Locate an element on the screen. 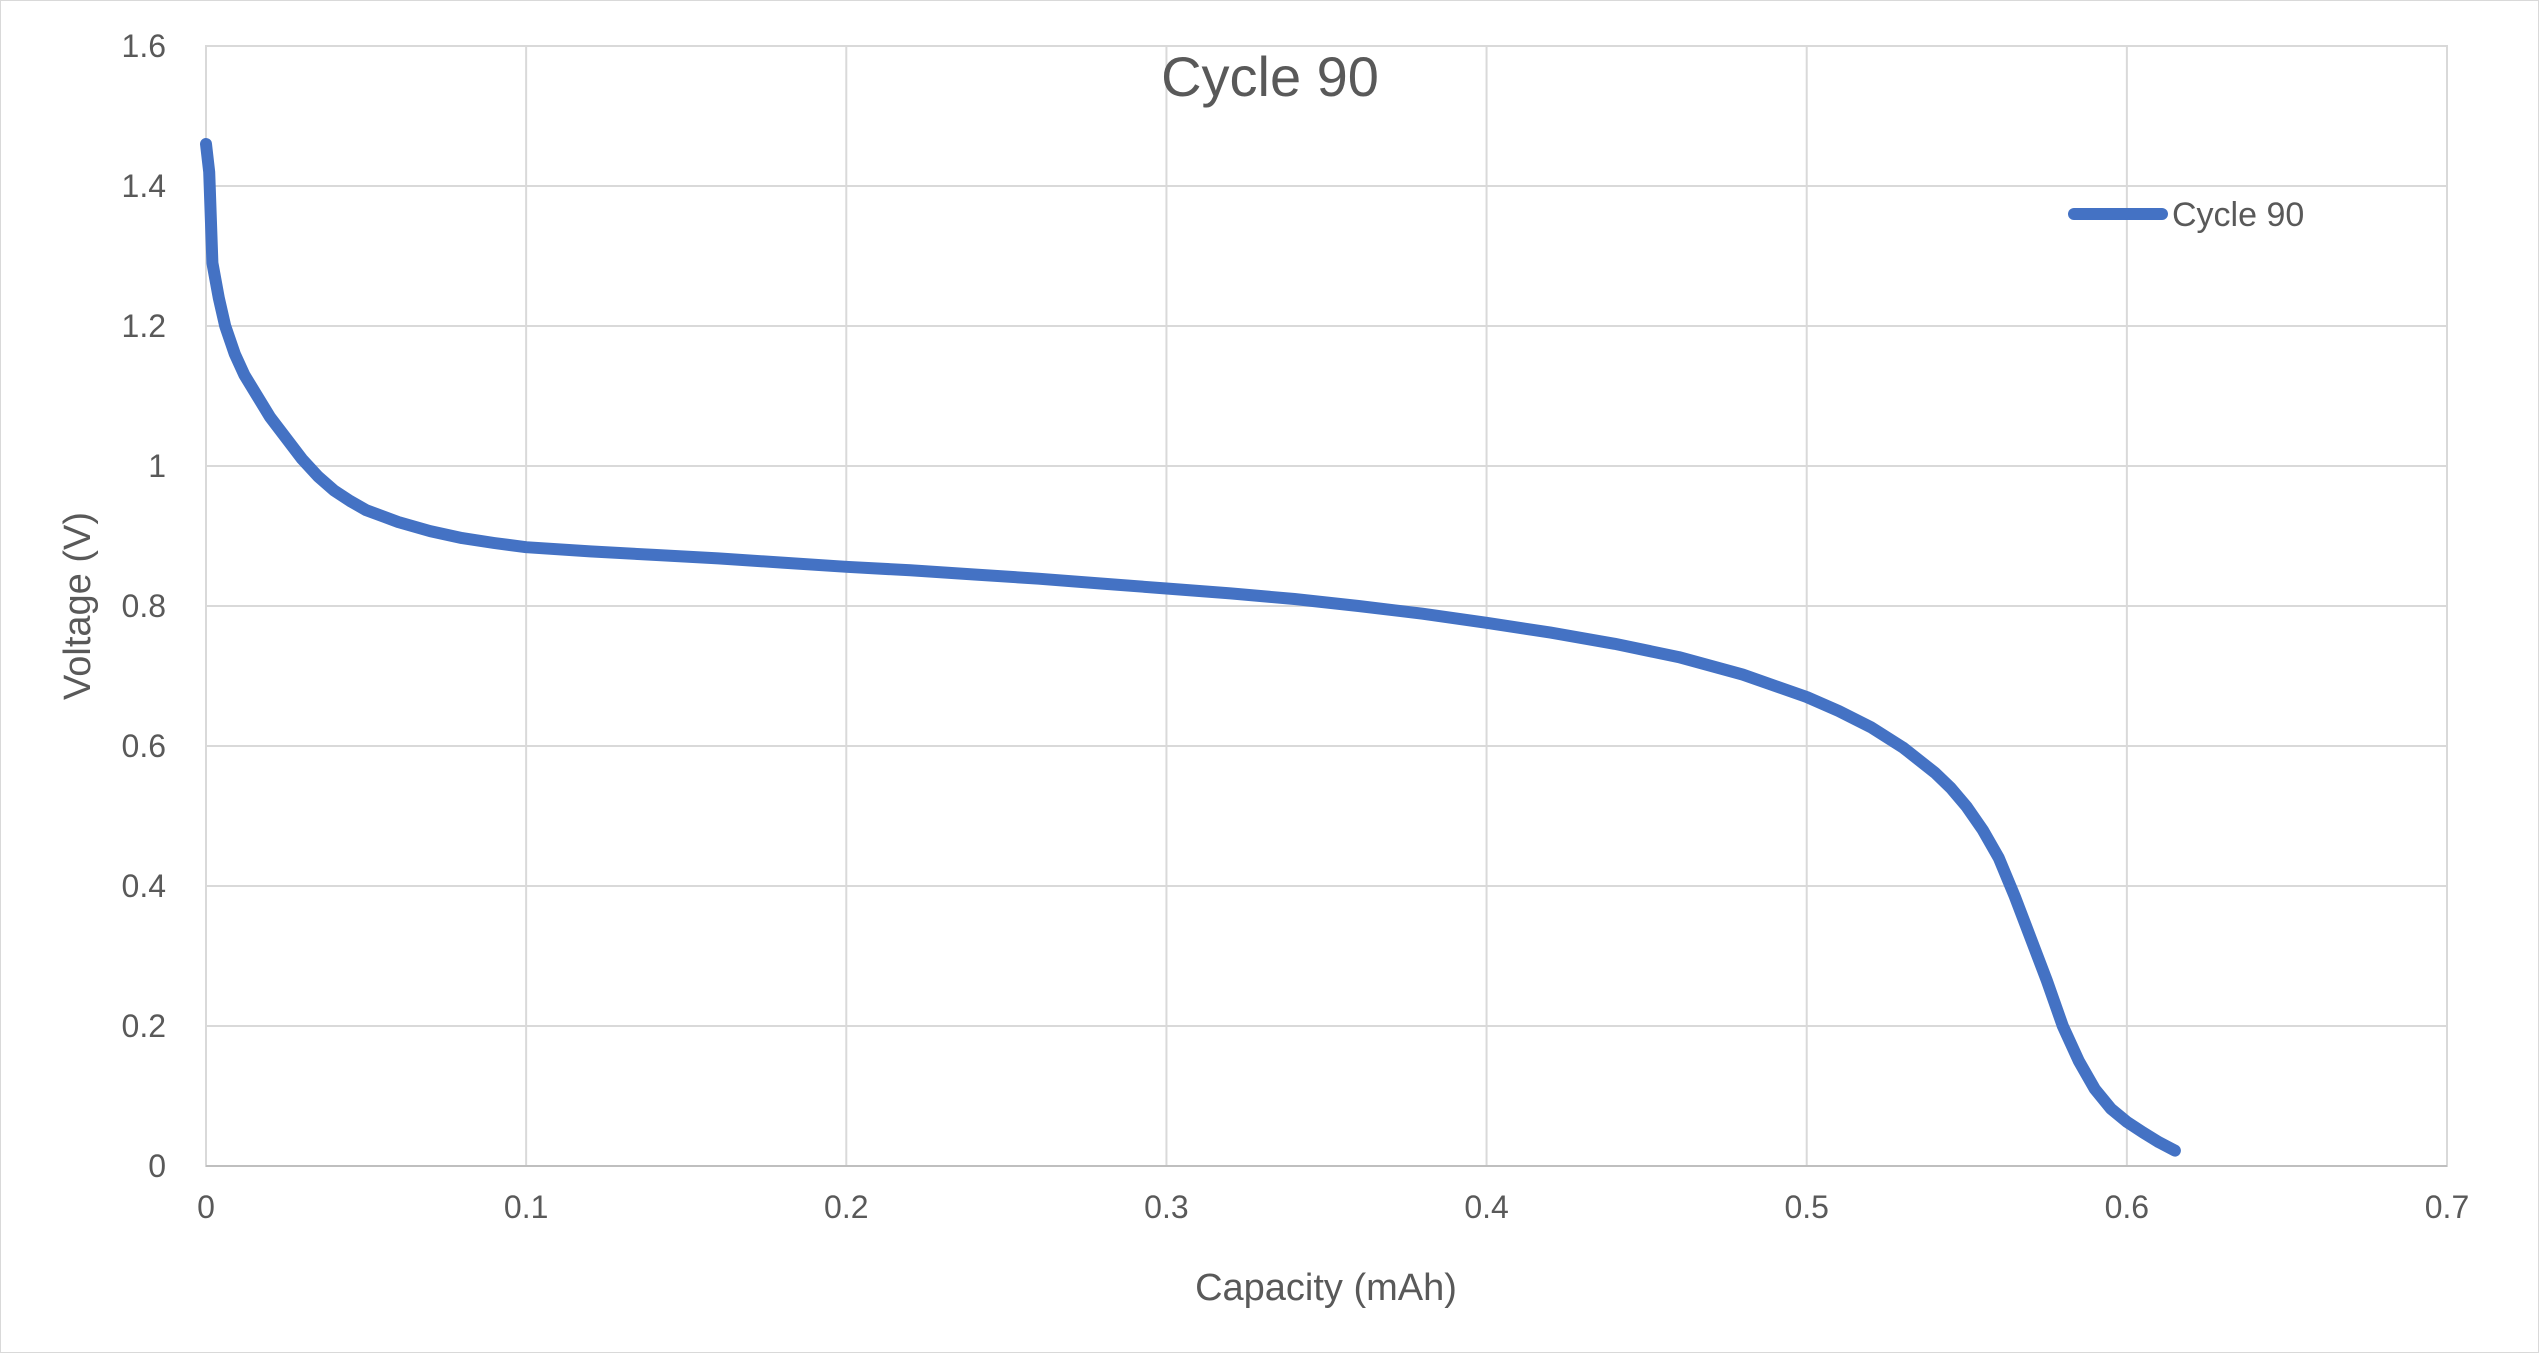 Image resolution: width=2539 pixels, height=1353 pixels. legend-label: Cycle 90 is located at coordinates (2238, 215).